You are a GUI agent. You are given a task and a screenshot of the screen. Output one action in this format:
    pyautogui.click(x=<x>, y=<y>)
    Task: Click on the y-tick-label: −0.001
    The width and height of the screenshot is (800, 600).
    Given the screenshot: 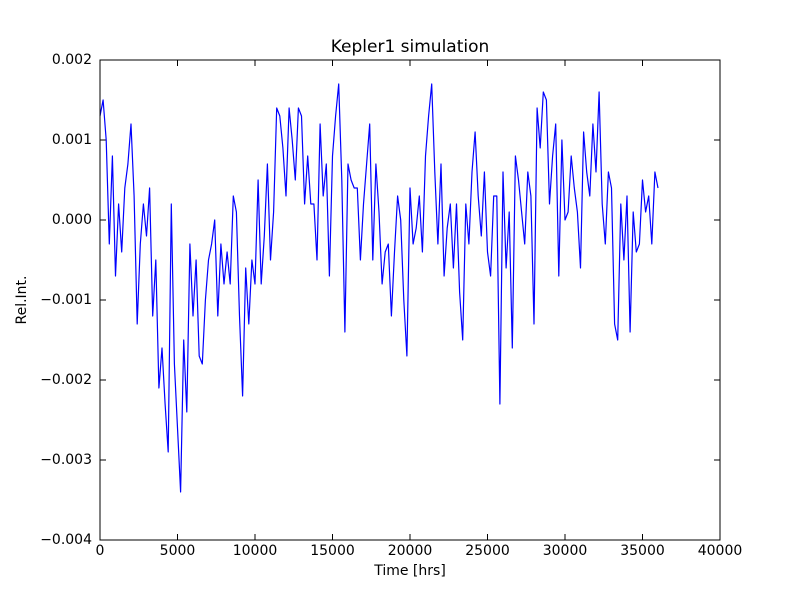 What is the action you would take?
    pyautogui.click(x=66, y=300)
    